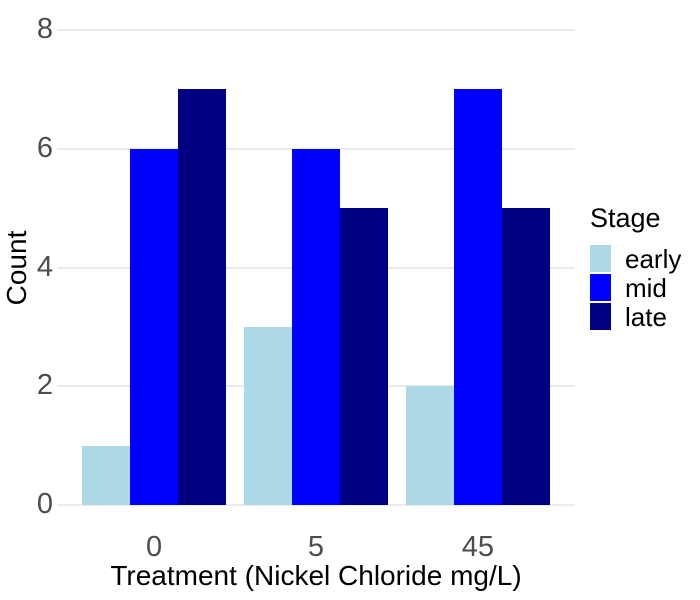  I want to click on legend-label-late: late, so click(646, 316).